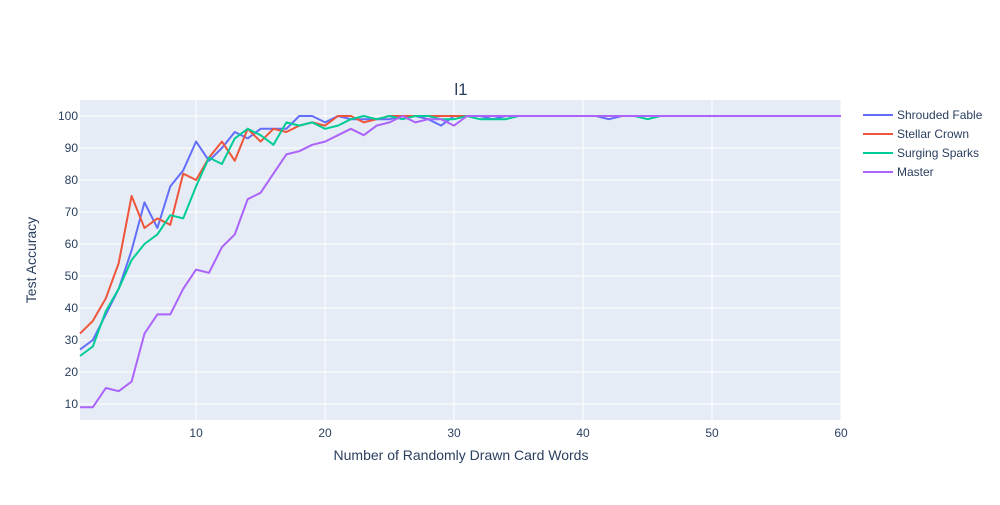  I want to click on x-tick-label: 30, so click(454, 433).